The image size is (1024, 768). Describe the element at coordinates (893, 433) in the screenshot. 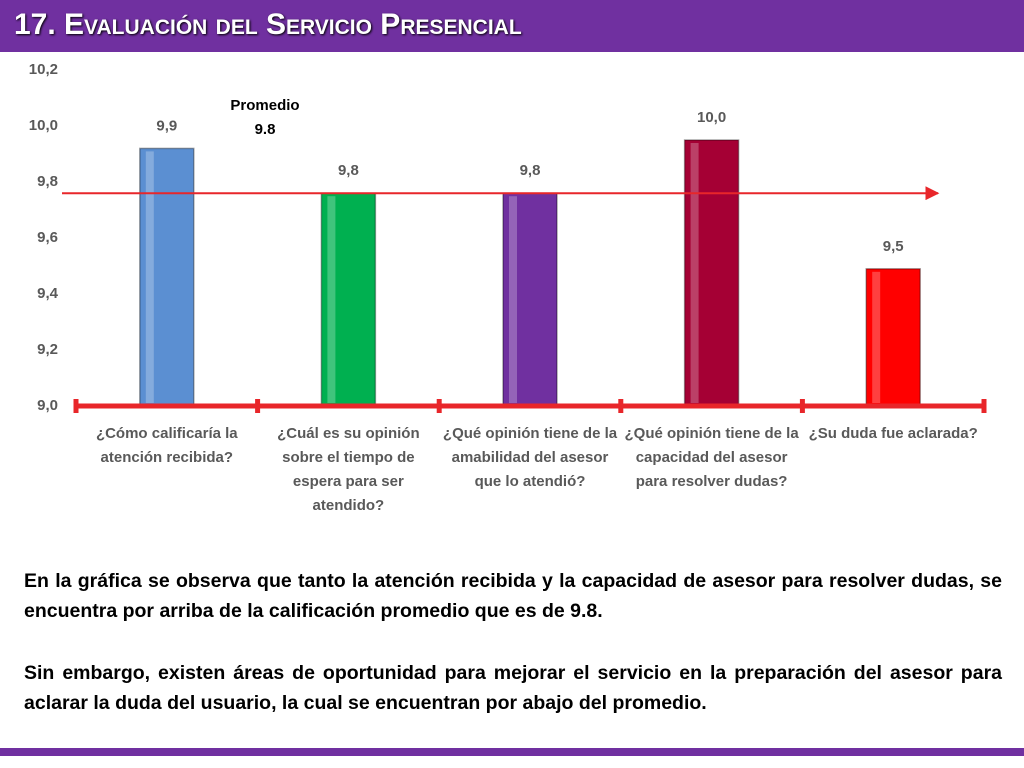

I see `x-tick-label: ¿Su duda fue aclarada?` at that location.